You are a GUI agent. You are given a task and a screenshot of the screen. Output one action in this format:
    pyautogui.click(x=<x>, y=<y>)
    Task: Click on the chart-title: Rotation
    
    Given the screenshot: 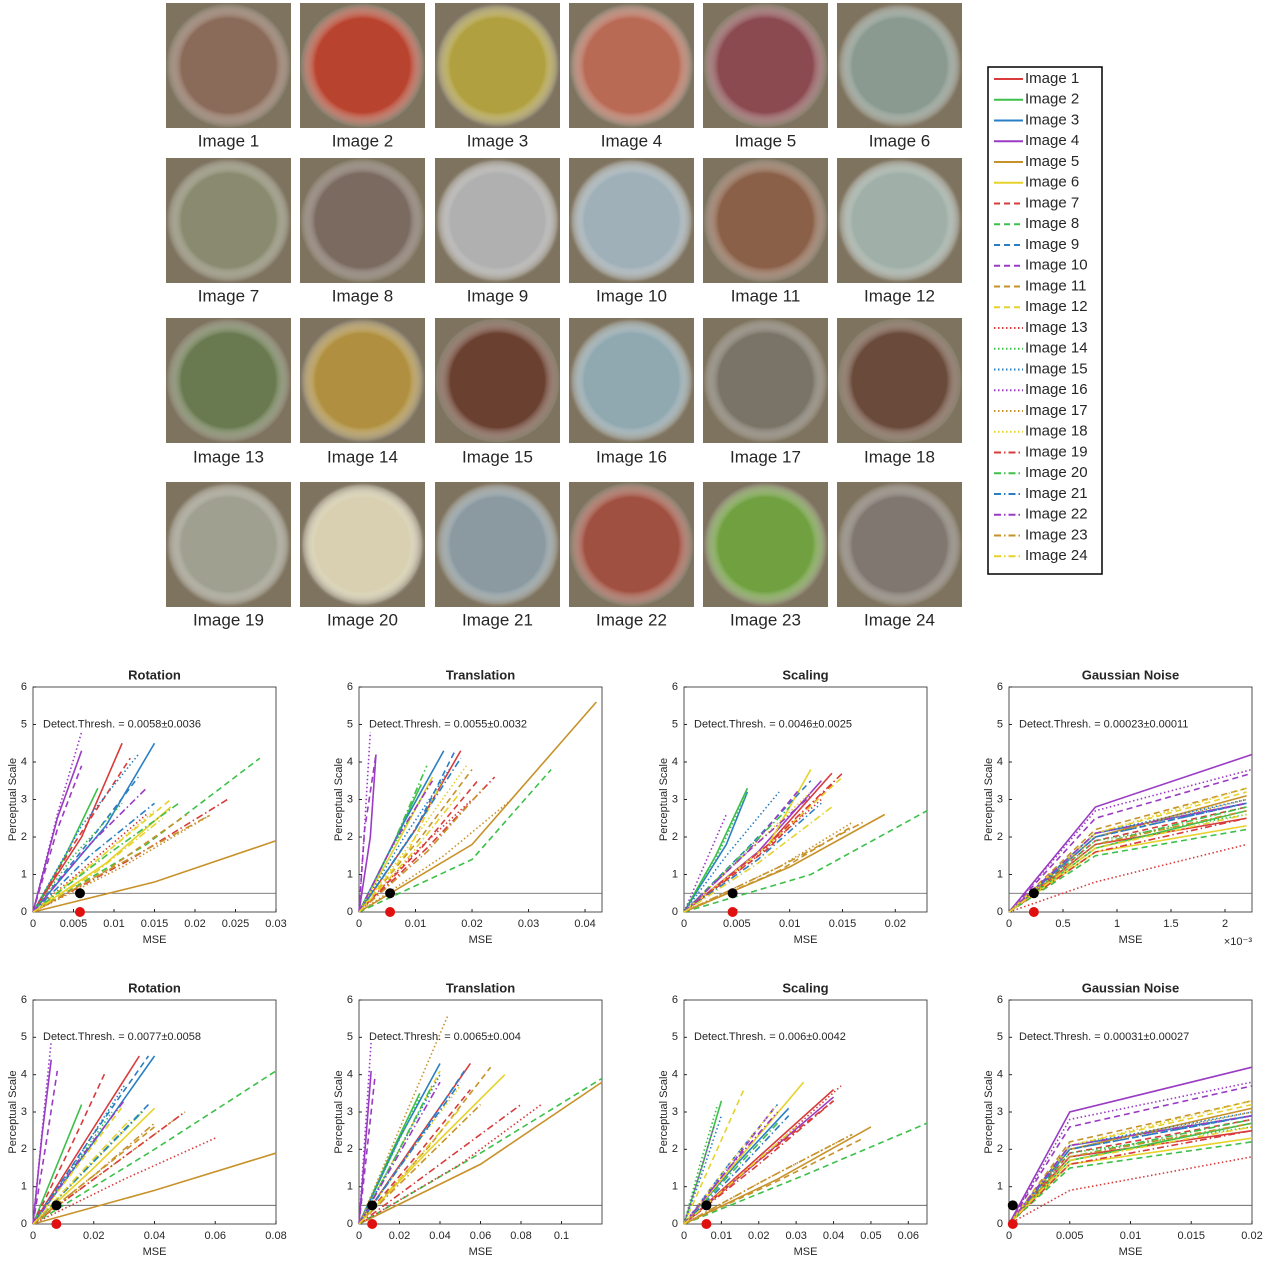 What is the action you would take?
    pyautogui.click(x=154, y=987)
    